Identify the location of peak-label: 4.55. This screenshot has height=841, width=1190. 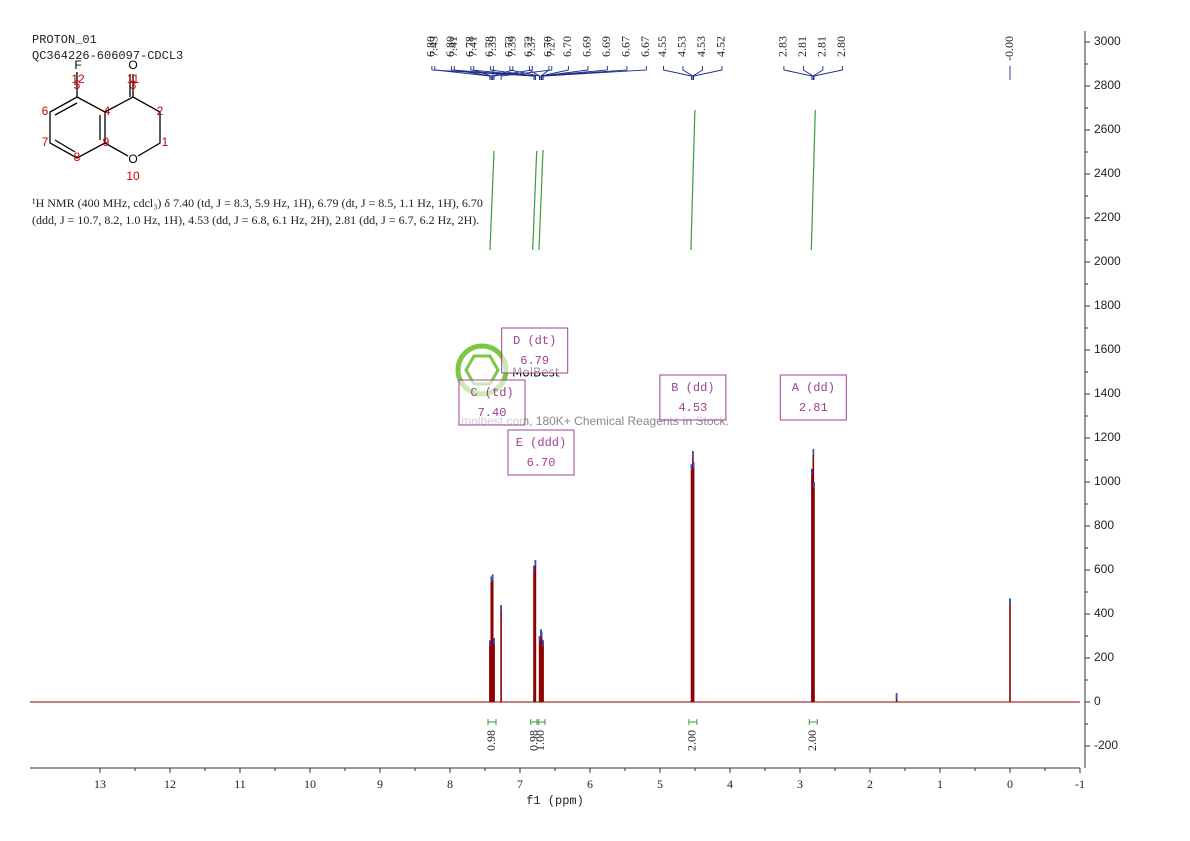
(662, 46).